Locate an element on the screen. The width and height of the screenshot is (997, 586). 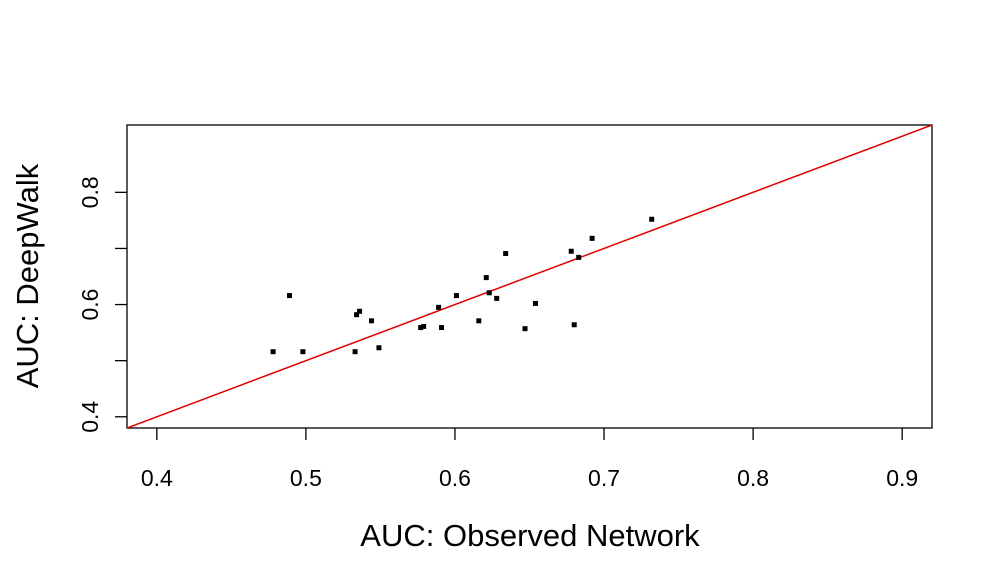
x-tick-label: 0.9 is located at coordinates (902, 478).